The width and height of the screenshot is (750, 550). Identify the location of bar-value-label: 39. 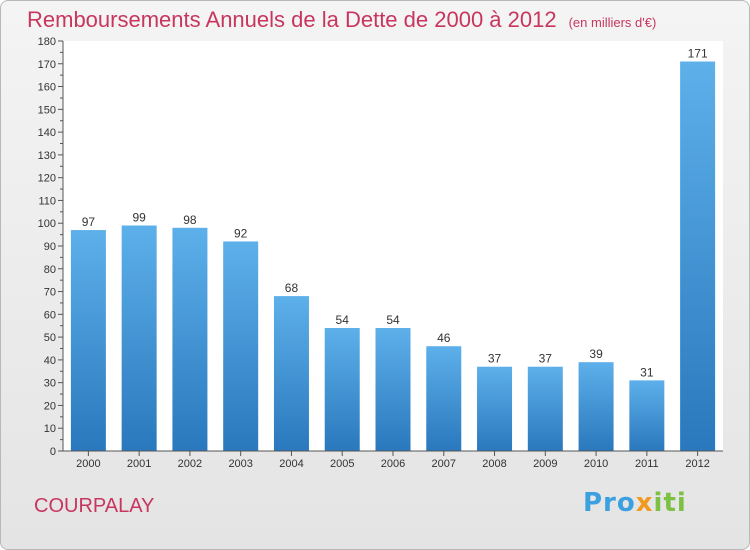
(596, 354).